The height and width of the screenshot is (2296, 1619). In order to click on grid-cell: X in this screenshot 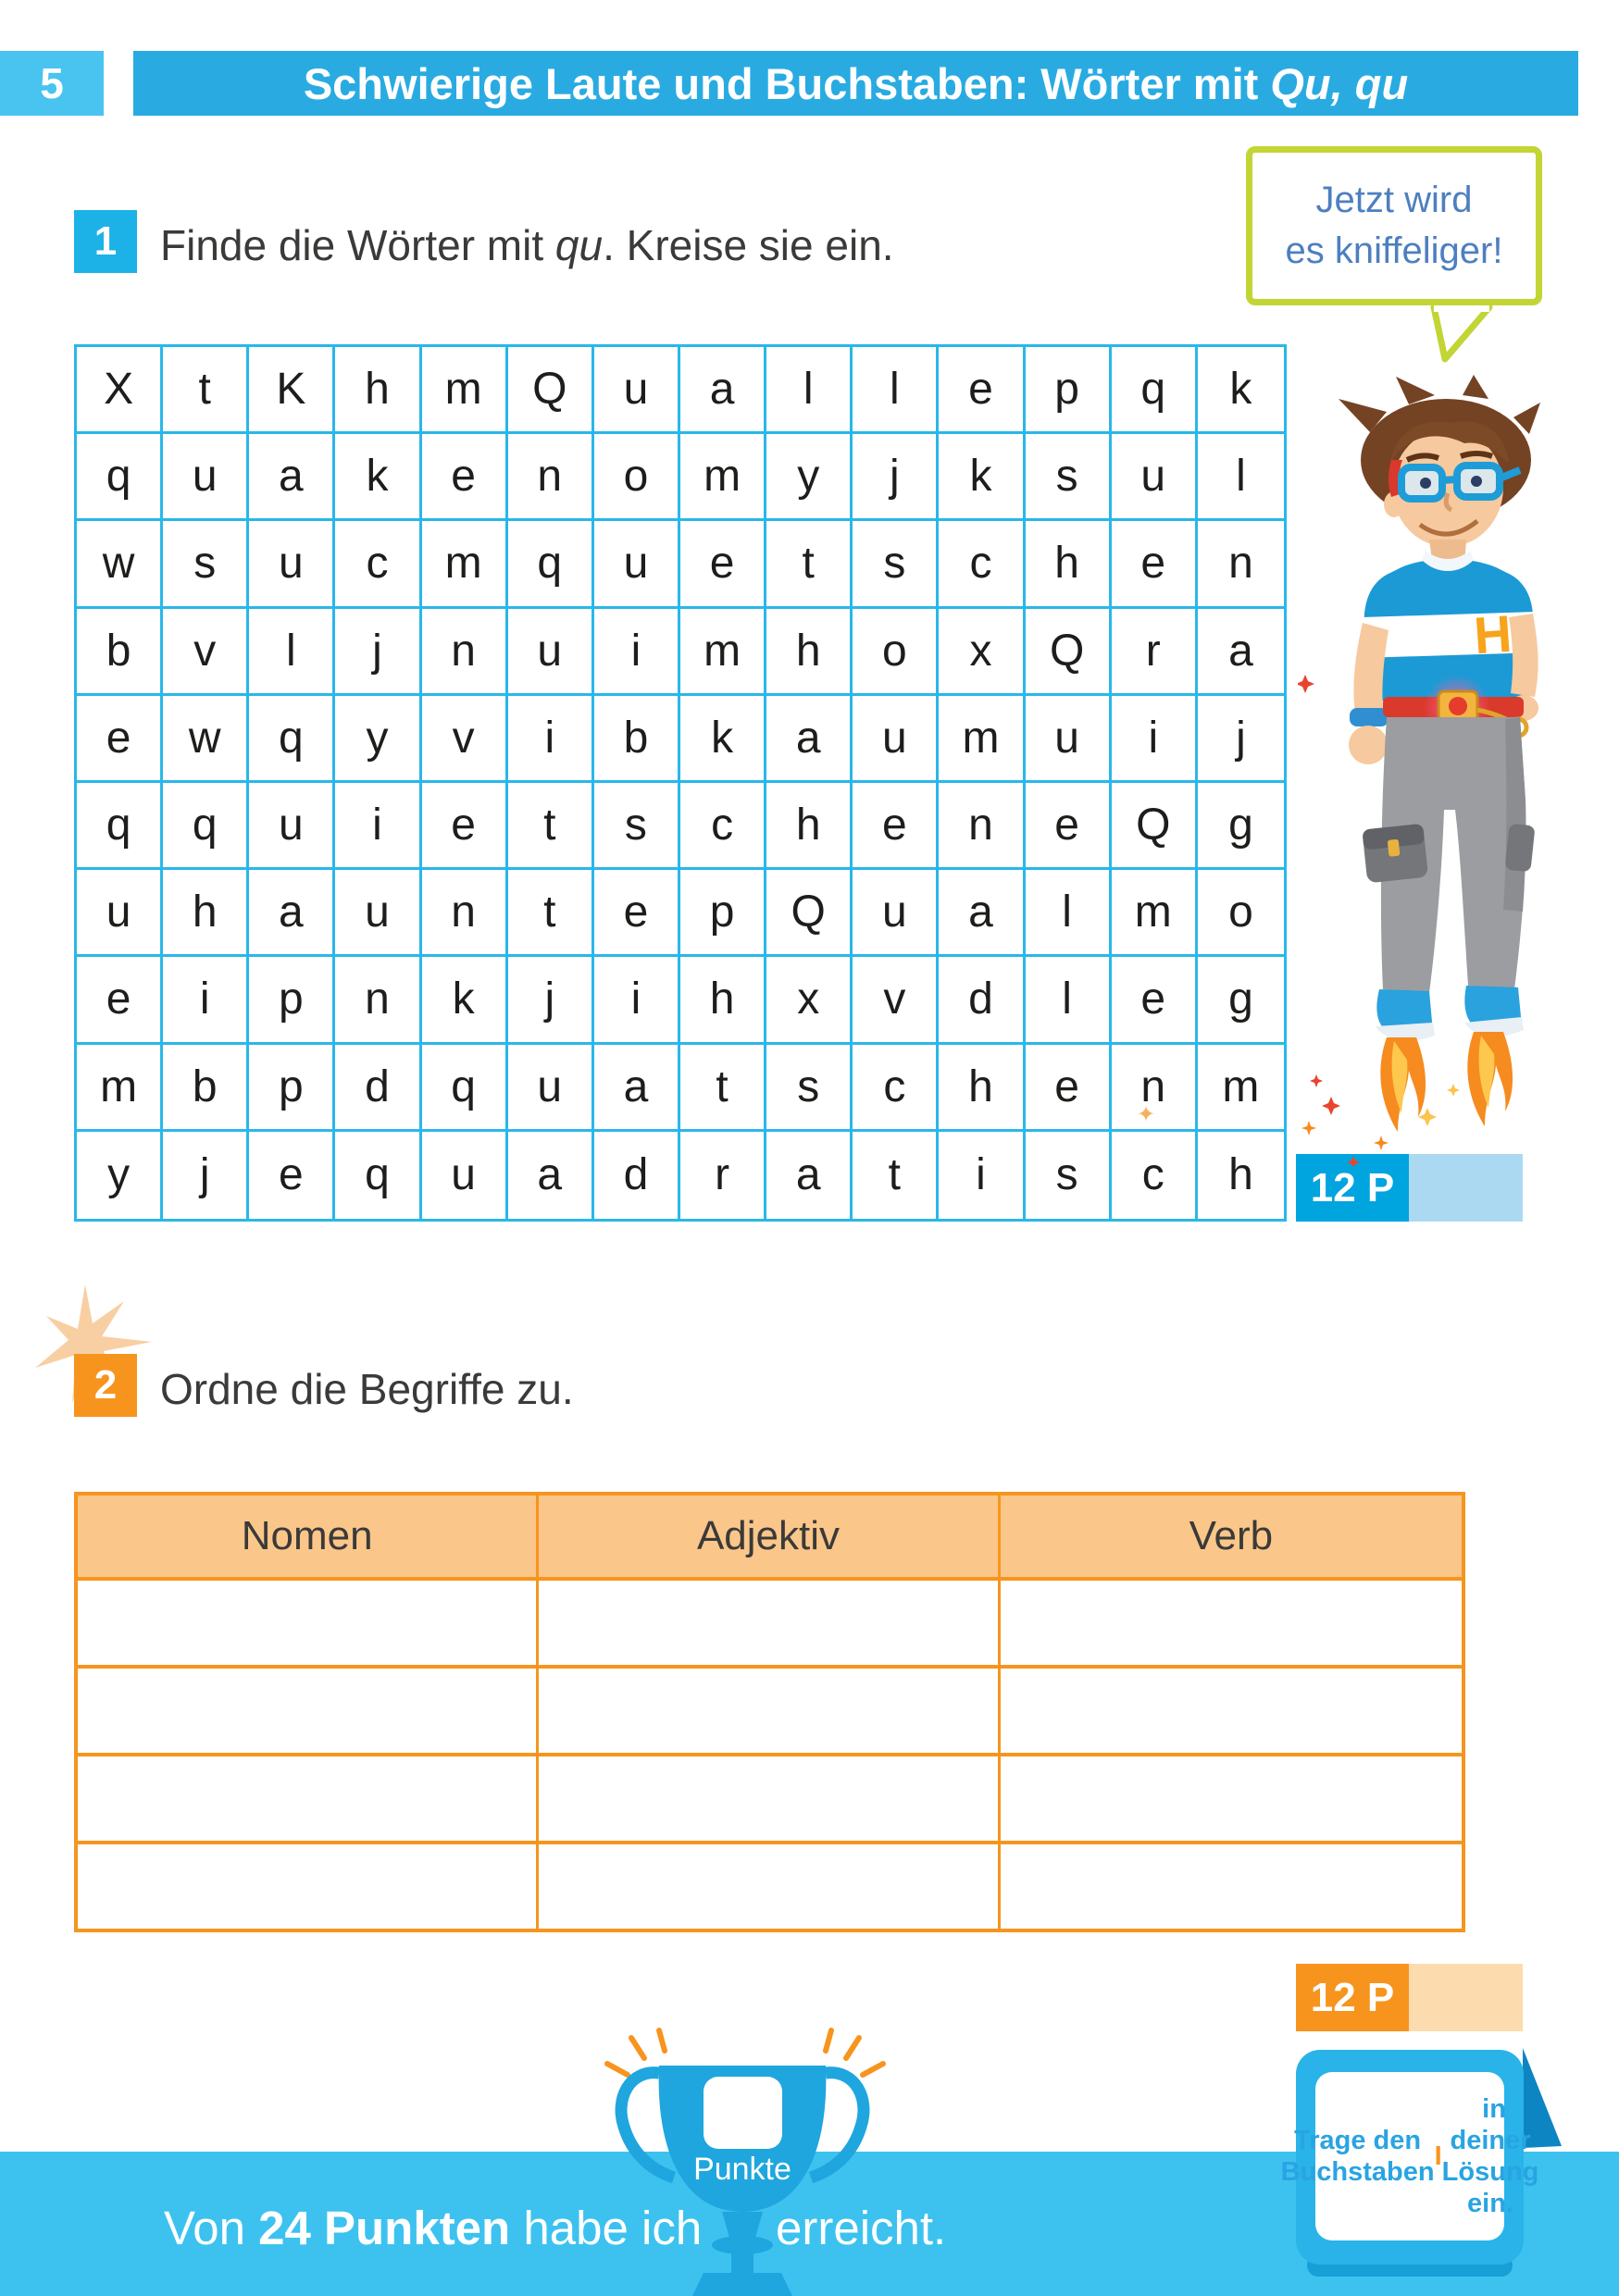, I will do `click(121, 391)`.